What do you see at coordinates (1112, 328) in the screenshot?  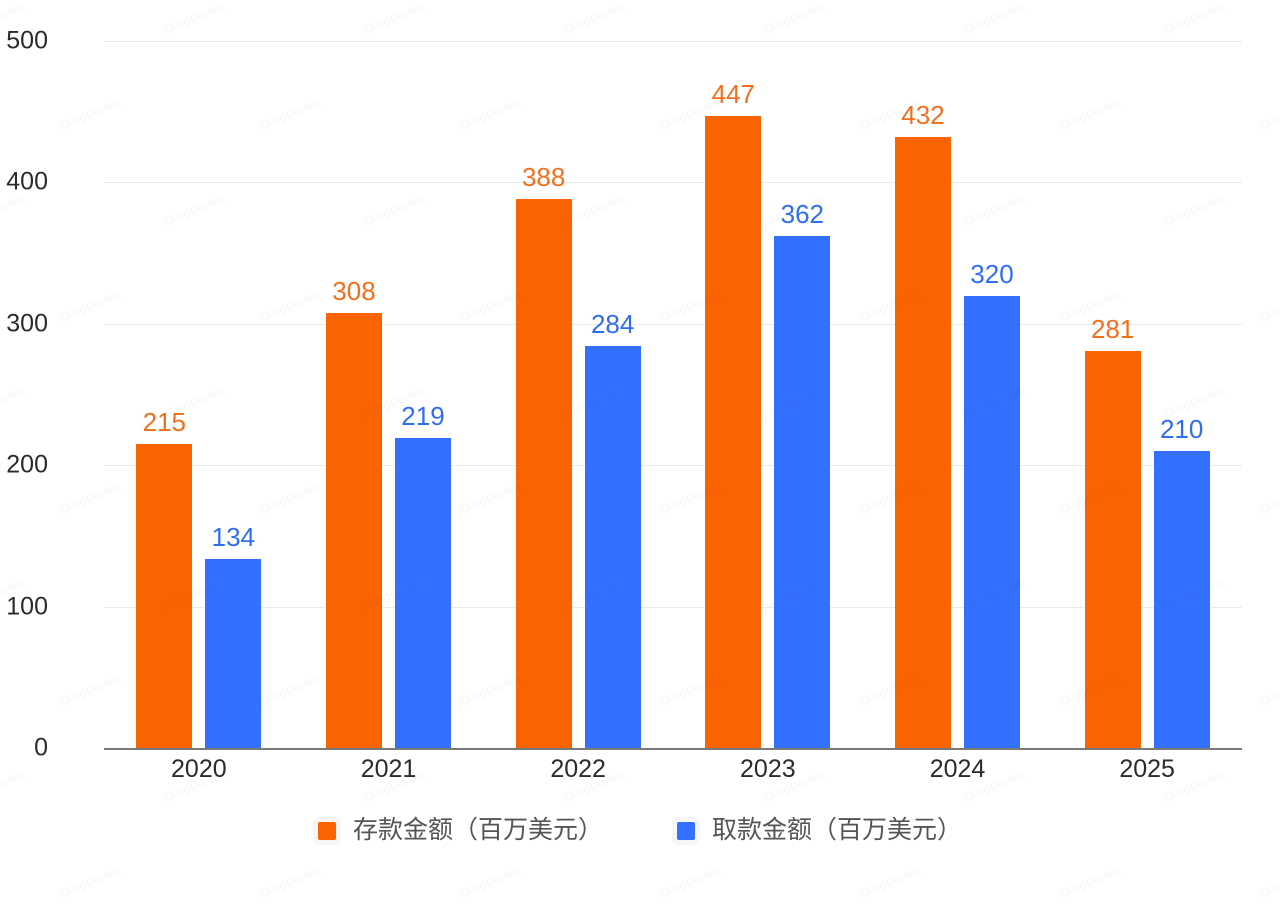 I see `bar-value-label: 281` at bounding box center [1112, 328].